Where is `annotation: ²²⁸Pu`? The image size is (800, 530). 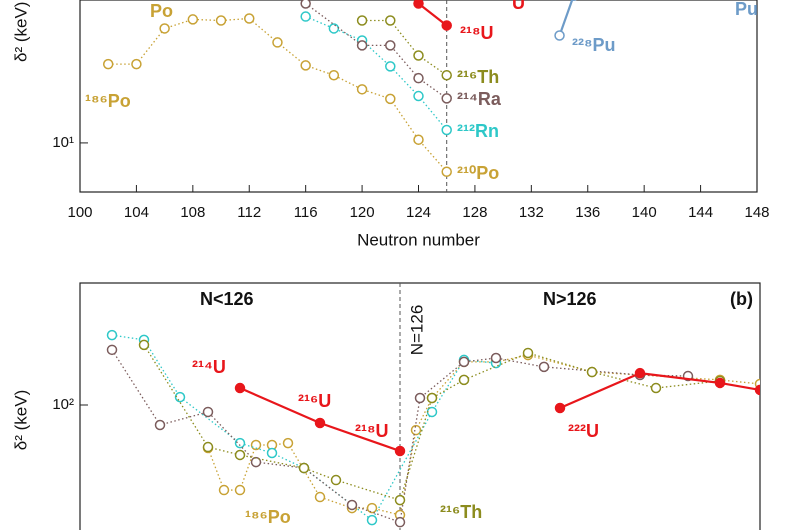 annotation: ²²⁸Pu is located at coordinates (594, 45).